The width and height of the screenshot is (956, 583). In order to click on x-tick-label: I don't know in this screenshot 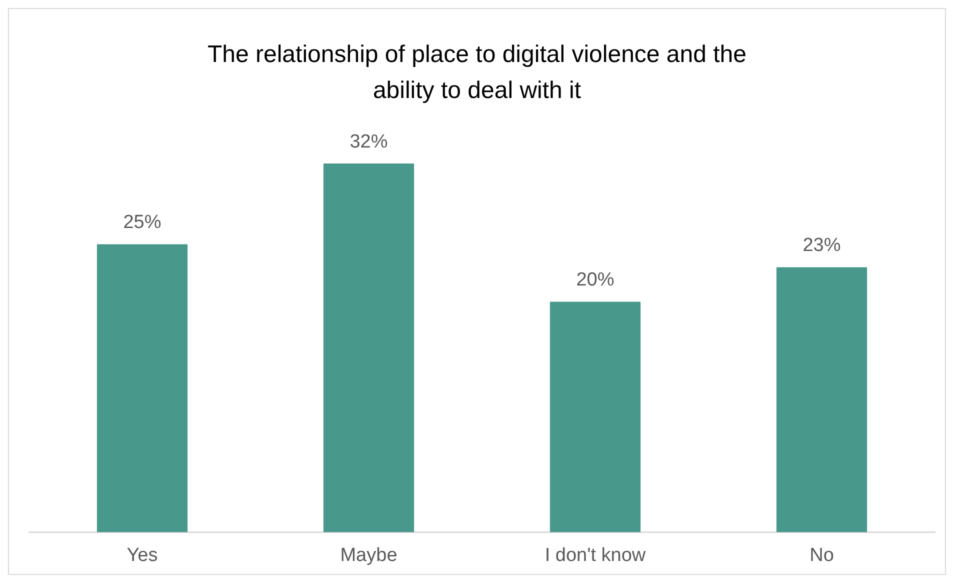, I will do `click(595, 555)`.